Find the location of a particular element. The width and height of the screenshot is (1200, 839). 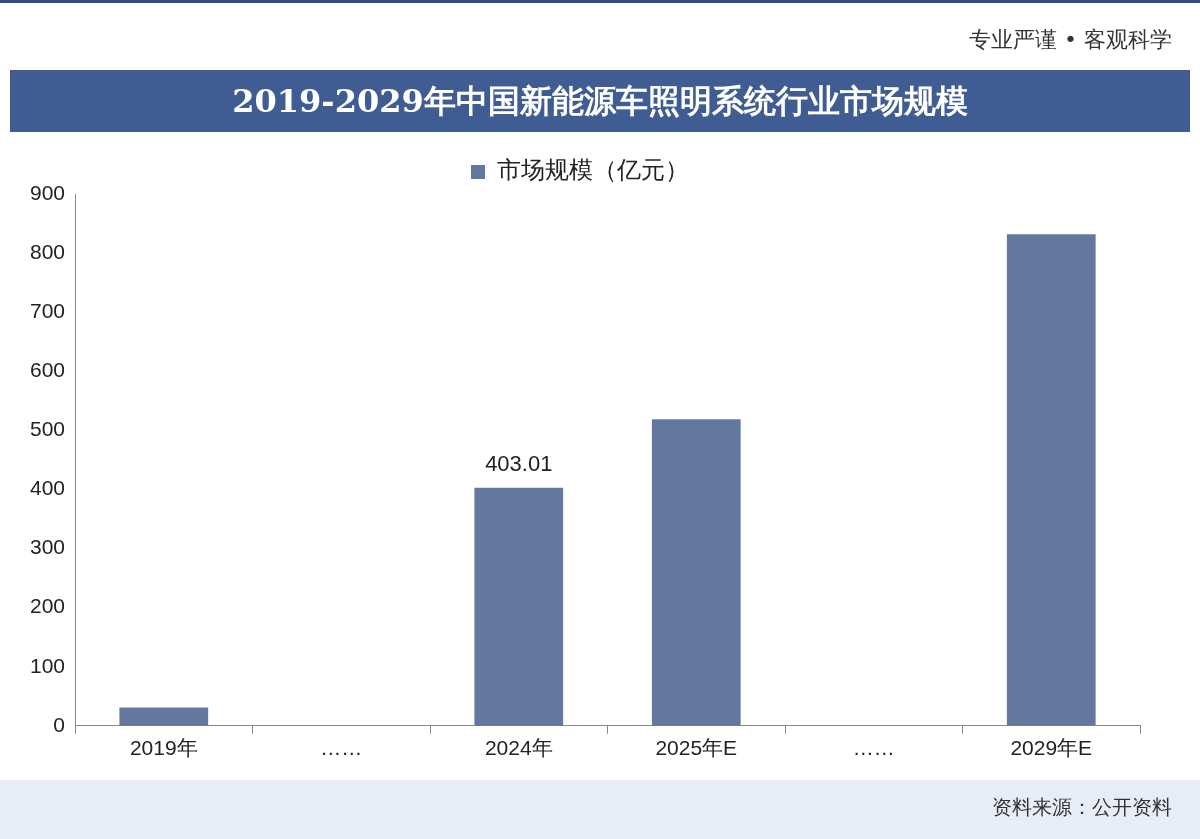

y-tick-label: 100 is located at coordinates (47, 665).